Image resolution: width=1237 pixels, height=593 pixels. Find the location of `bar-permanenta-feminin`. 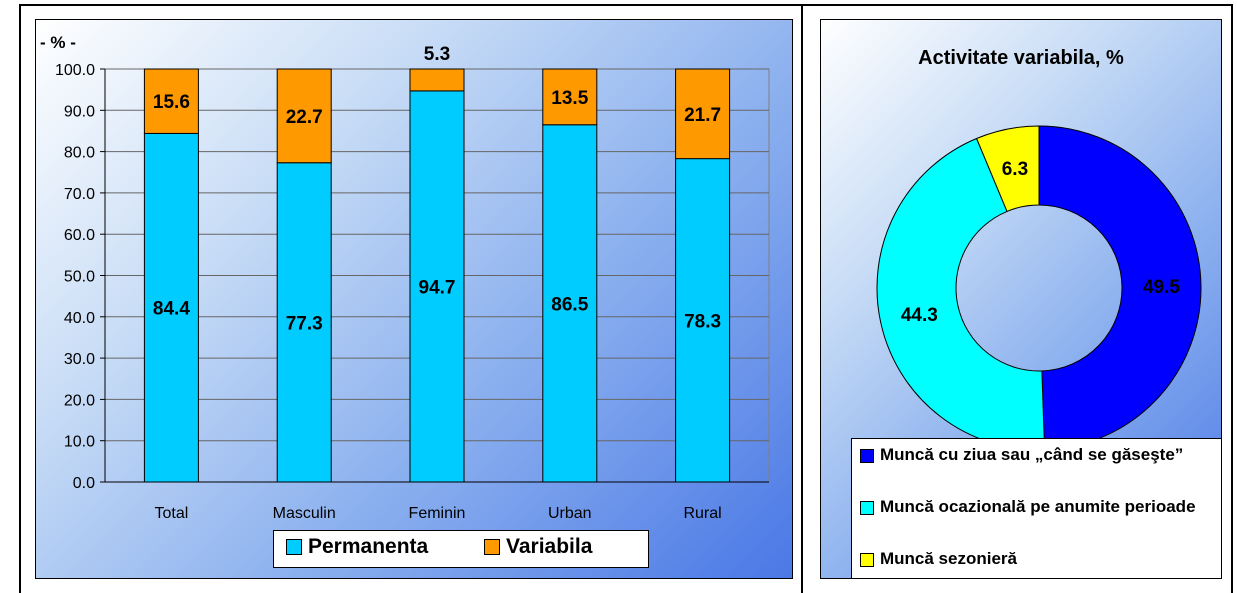

bar-permanenta-feminin is located at coordinates (437, 286).